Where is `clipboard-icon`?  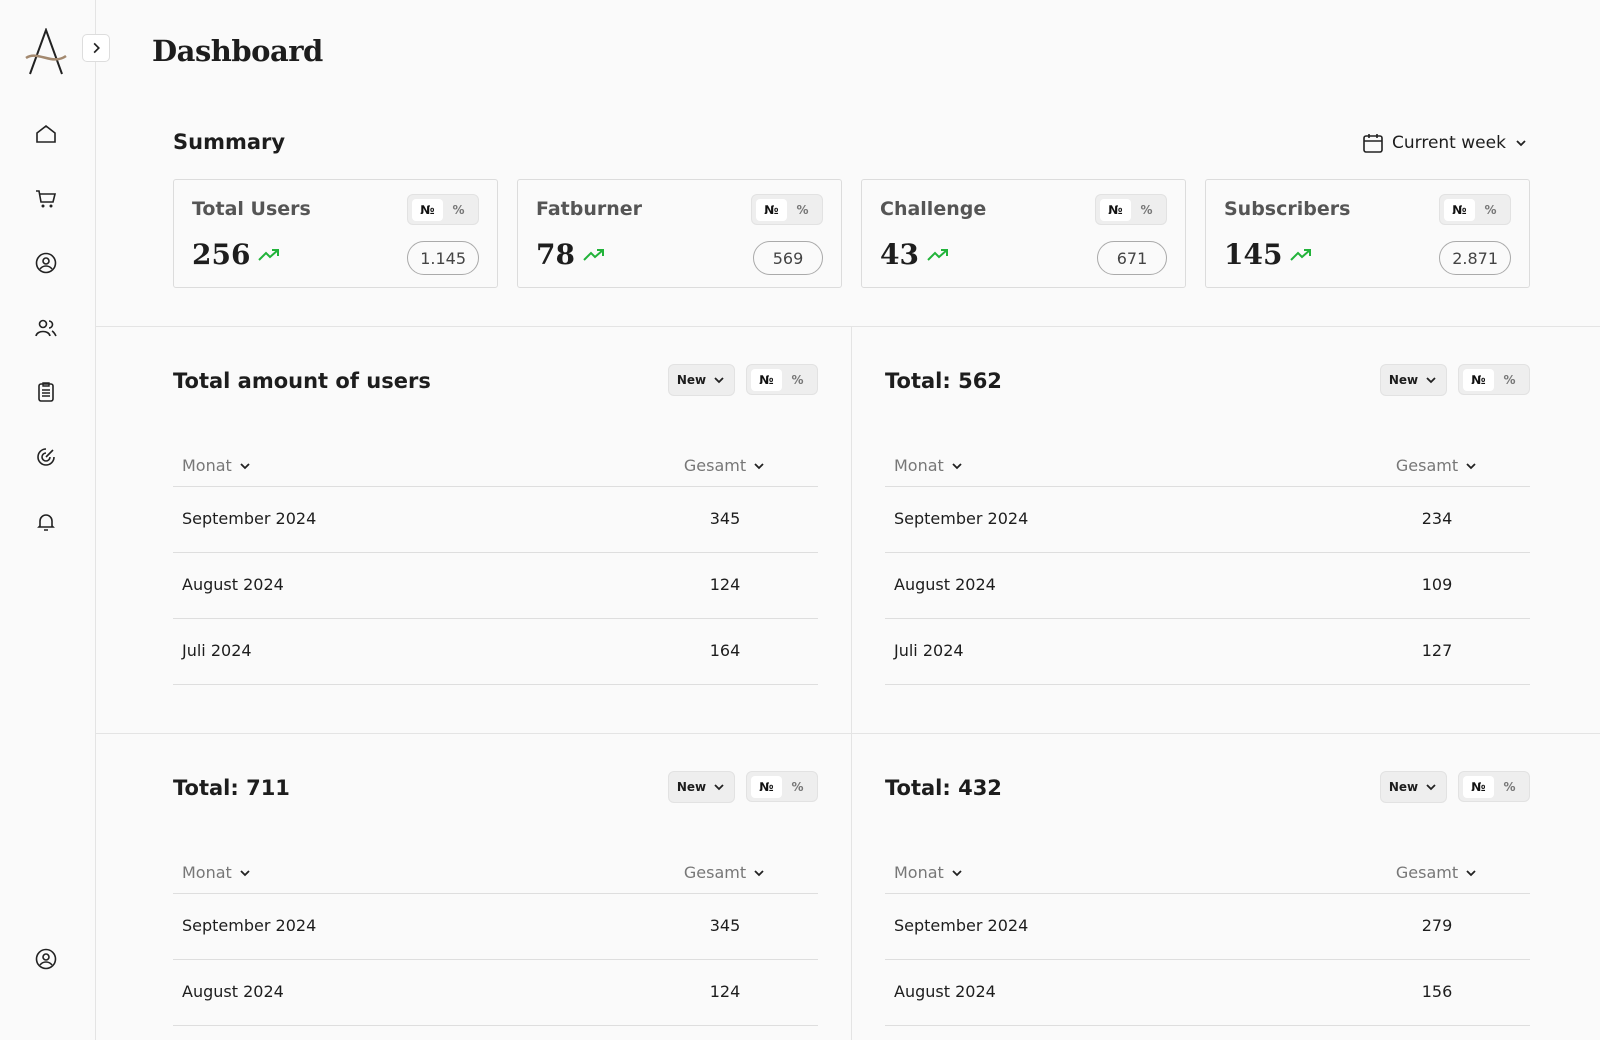
clipboard-icon is located at coordinates (46, 392).